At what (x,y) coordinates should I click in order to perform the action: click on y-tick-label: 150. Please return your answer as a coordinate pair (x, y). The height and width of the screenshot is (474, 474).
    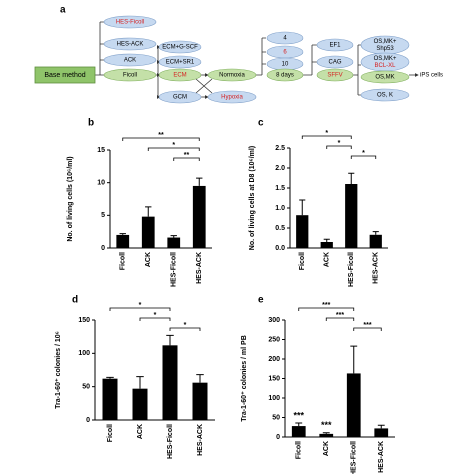
    Looking at the image, I should click on (84, 320).